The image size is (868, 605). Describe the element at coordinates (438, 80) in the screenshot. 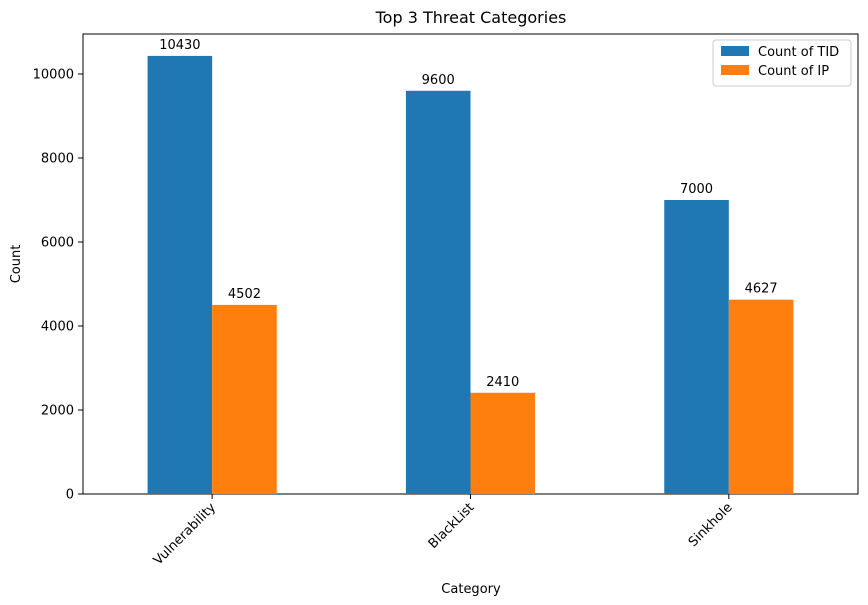

I see `data-label-blacklist-tid: 9600` at that location.